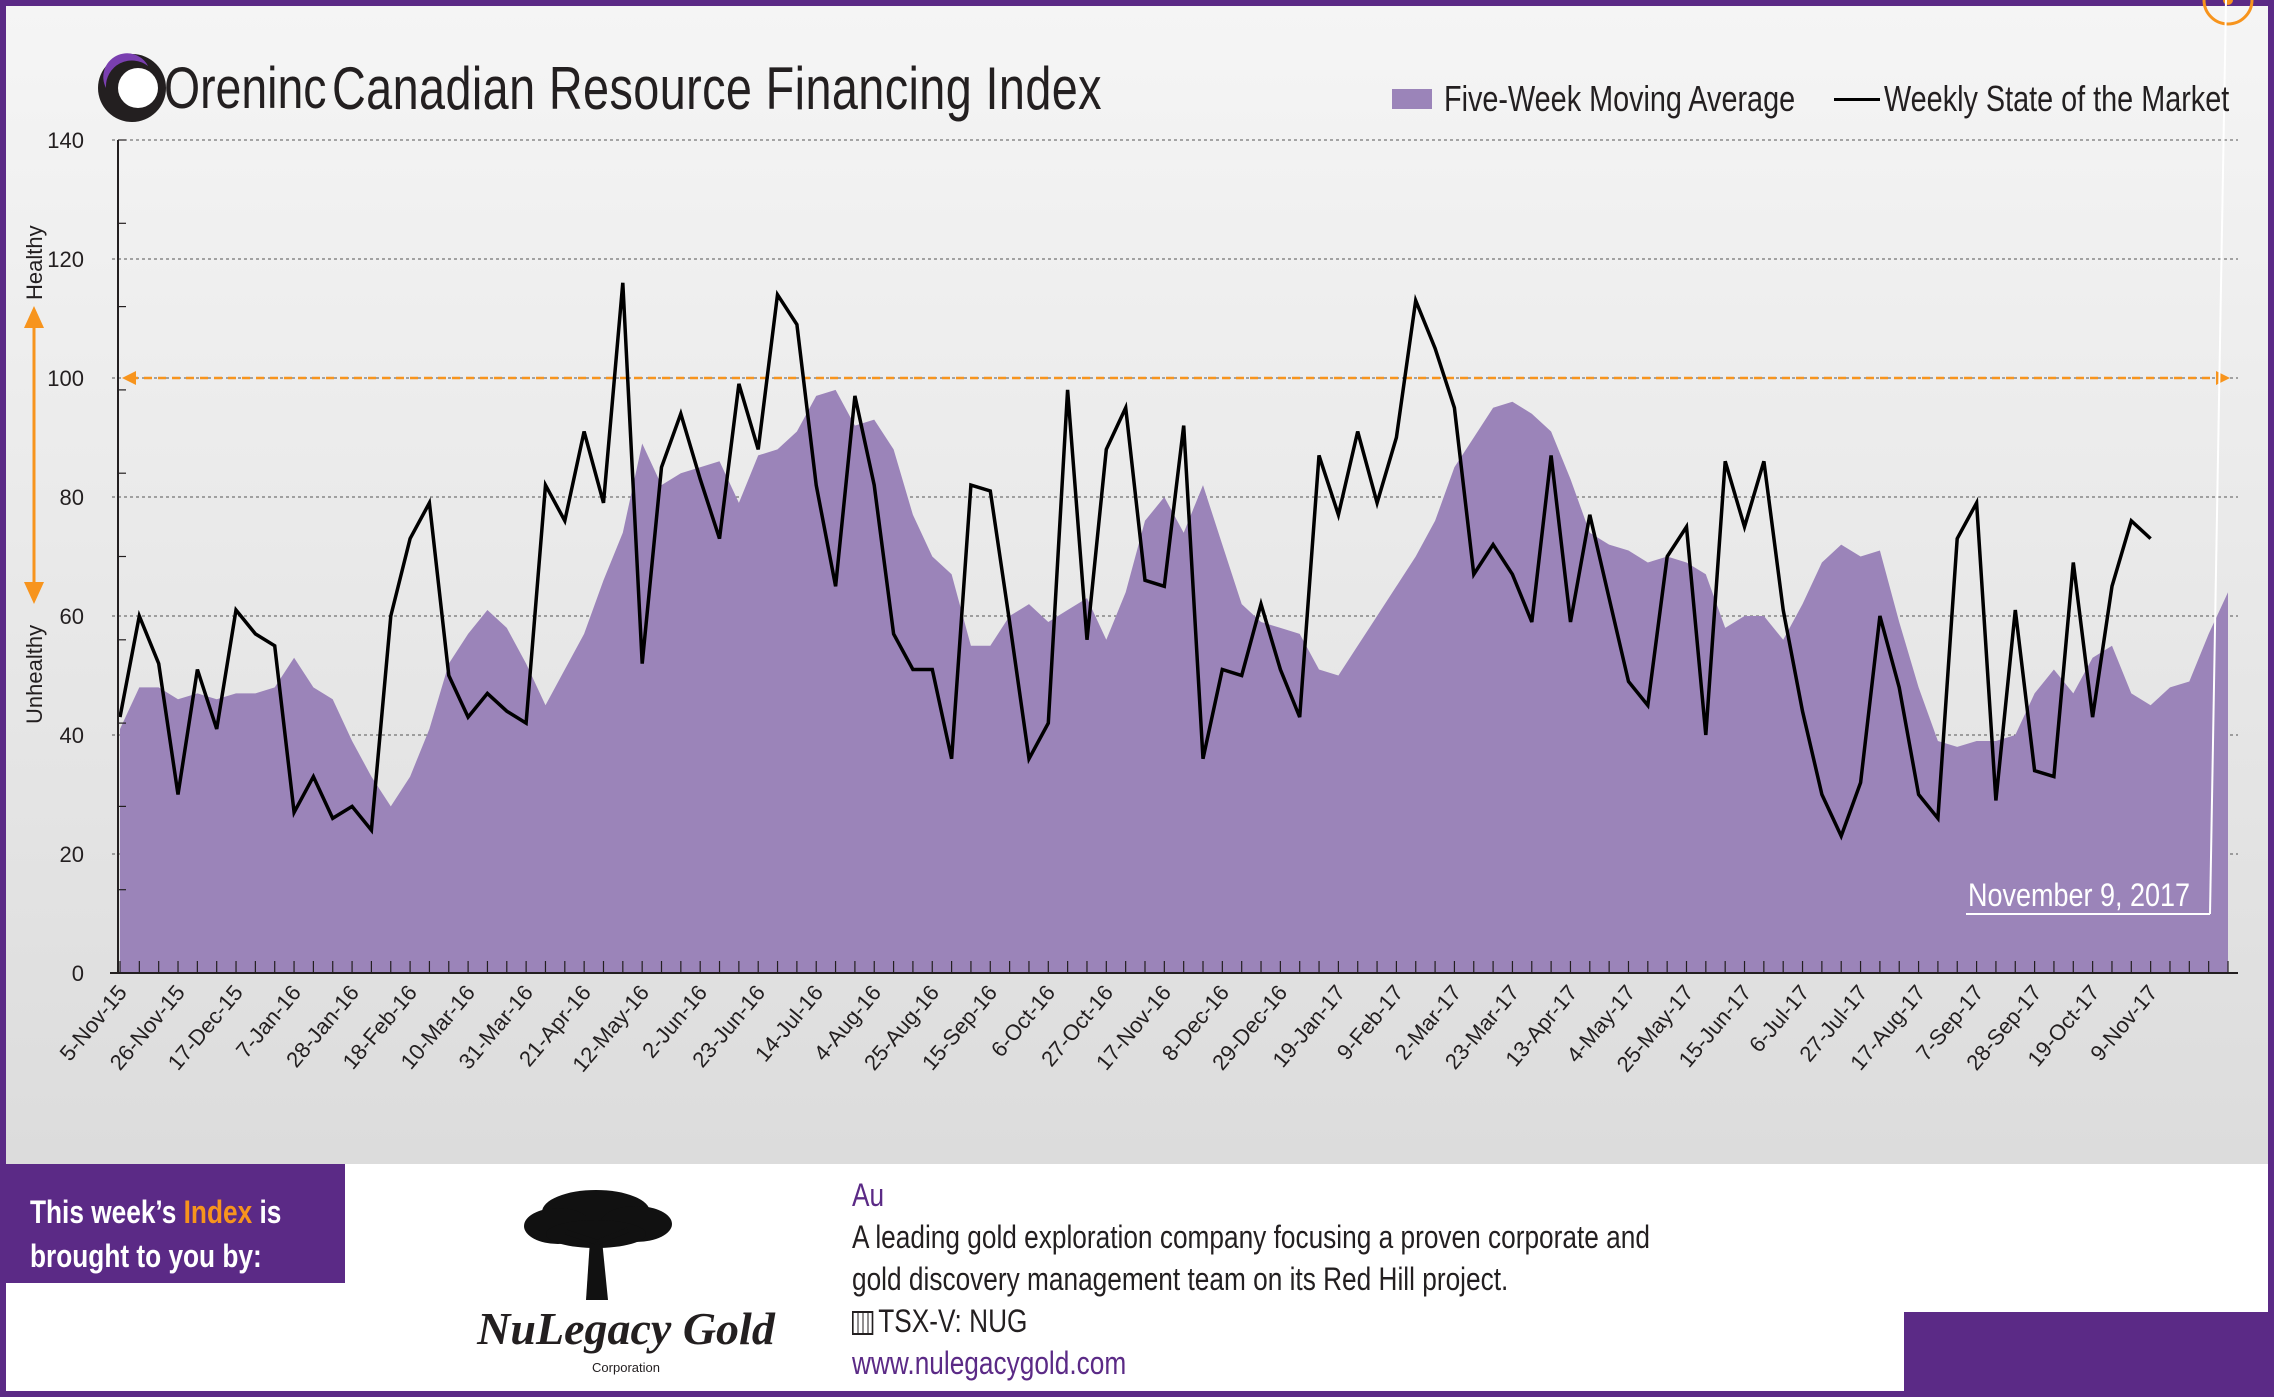 Image resolution: width=2274 pixels, height=1397 pixels. Describe the element at coordinates (626, 1367) in the screenshot. I see `company-subtitle: Corporation` at that location.